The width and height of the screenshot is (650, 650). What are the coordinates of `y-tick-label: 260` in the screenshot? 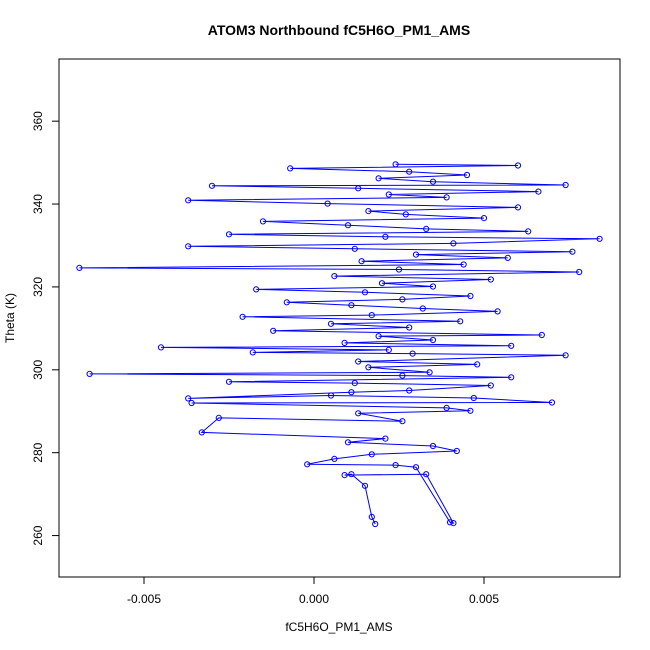 It's located at (38, 535).